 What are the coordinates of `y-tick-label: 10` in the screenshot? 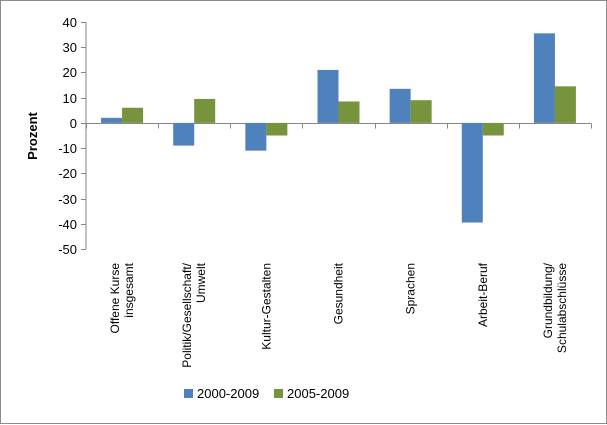 It's located at (70, 98).